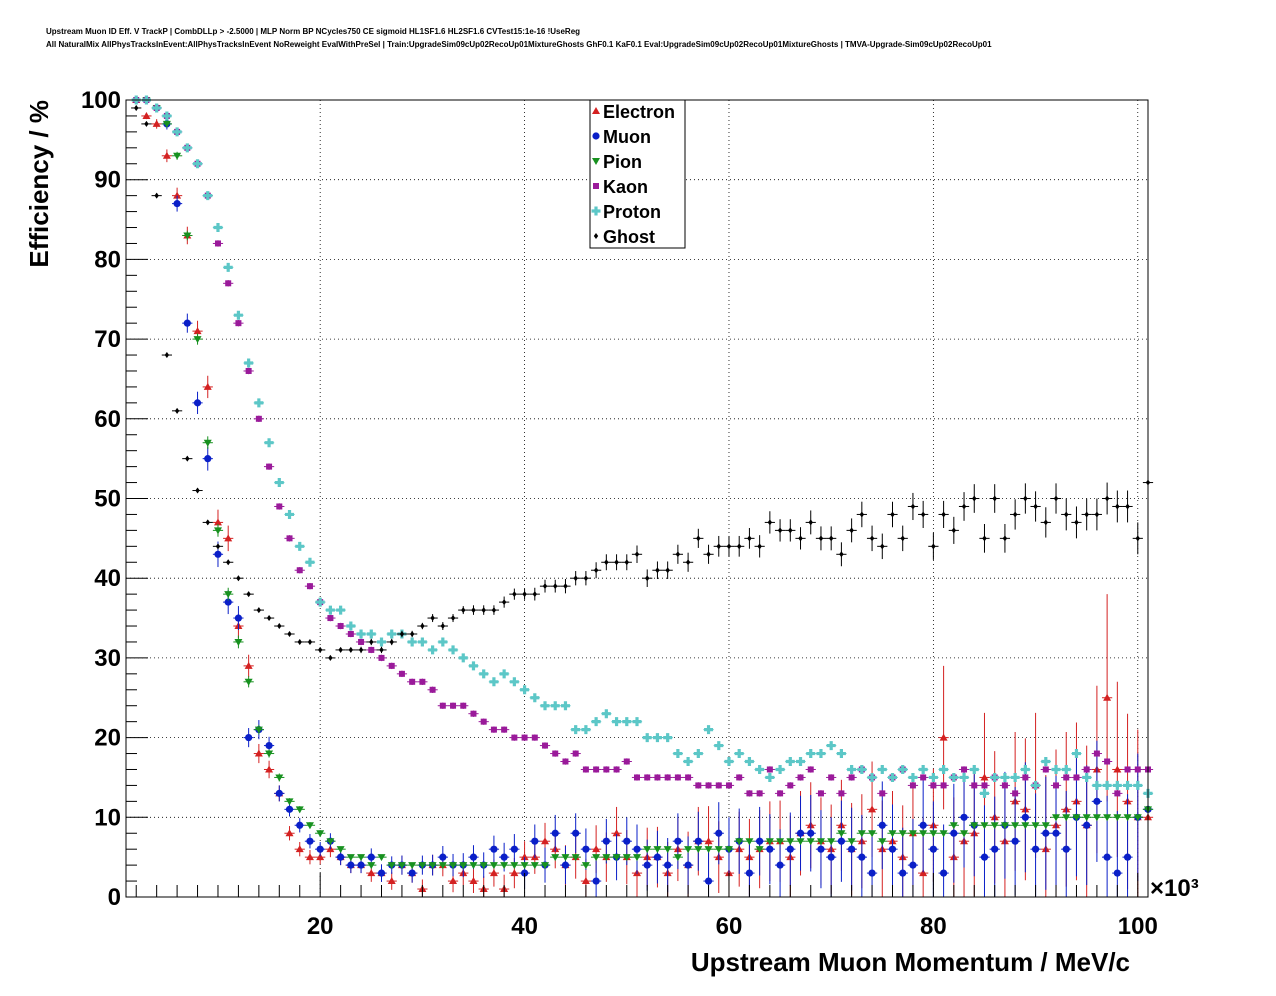  What do you see at coordinates (596, 136) in the screenshot?
I see `legend-marker-muon` at bounding box center [596, 136].